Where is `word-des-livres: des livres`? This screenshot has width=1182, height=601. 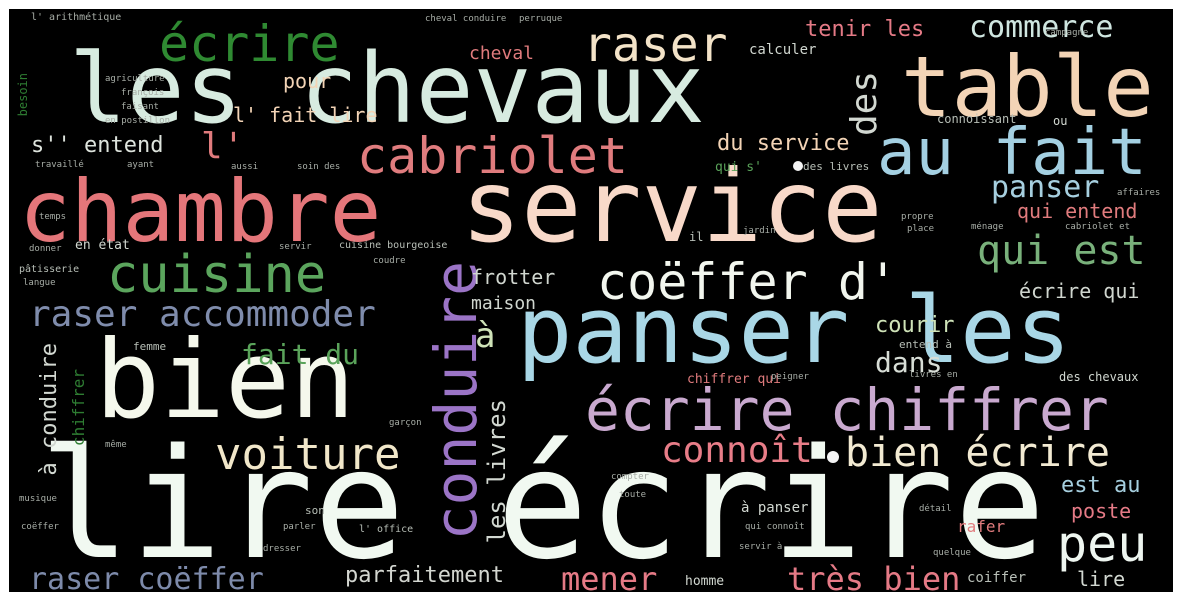 word-des-livres: des livres is located at coordinates (836, 166).